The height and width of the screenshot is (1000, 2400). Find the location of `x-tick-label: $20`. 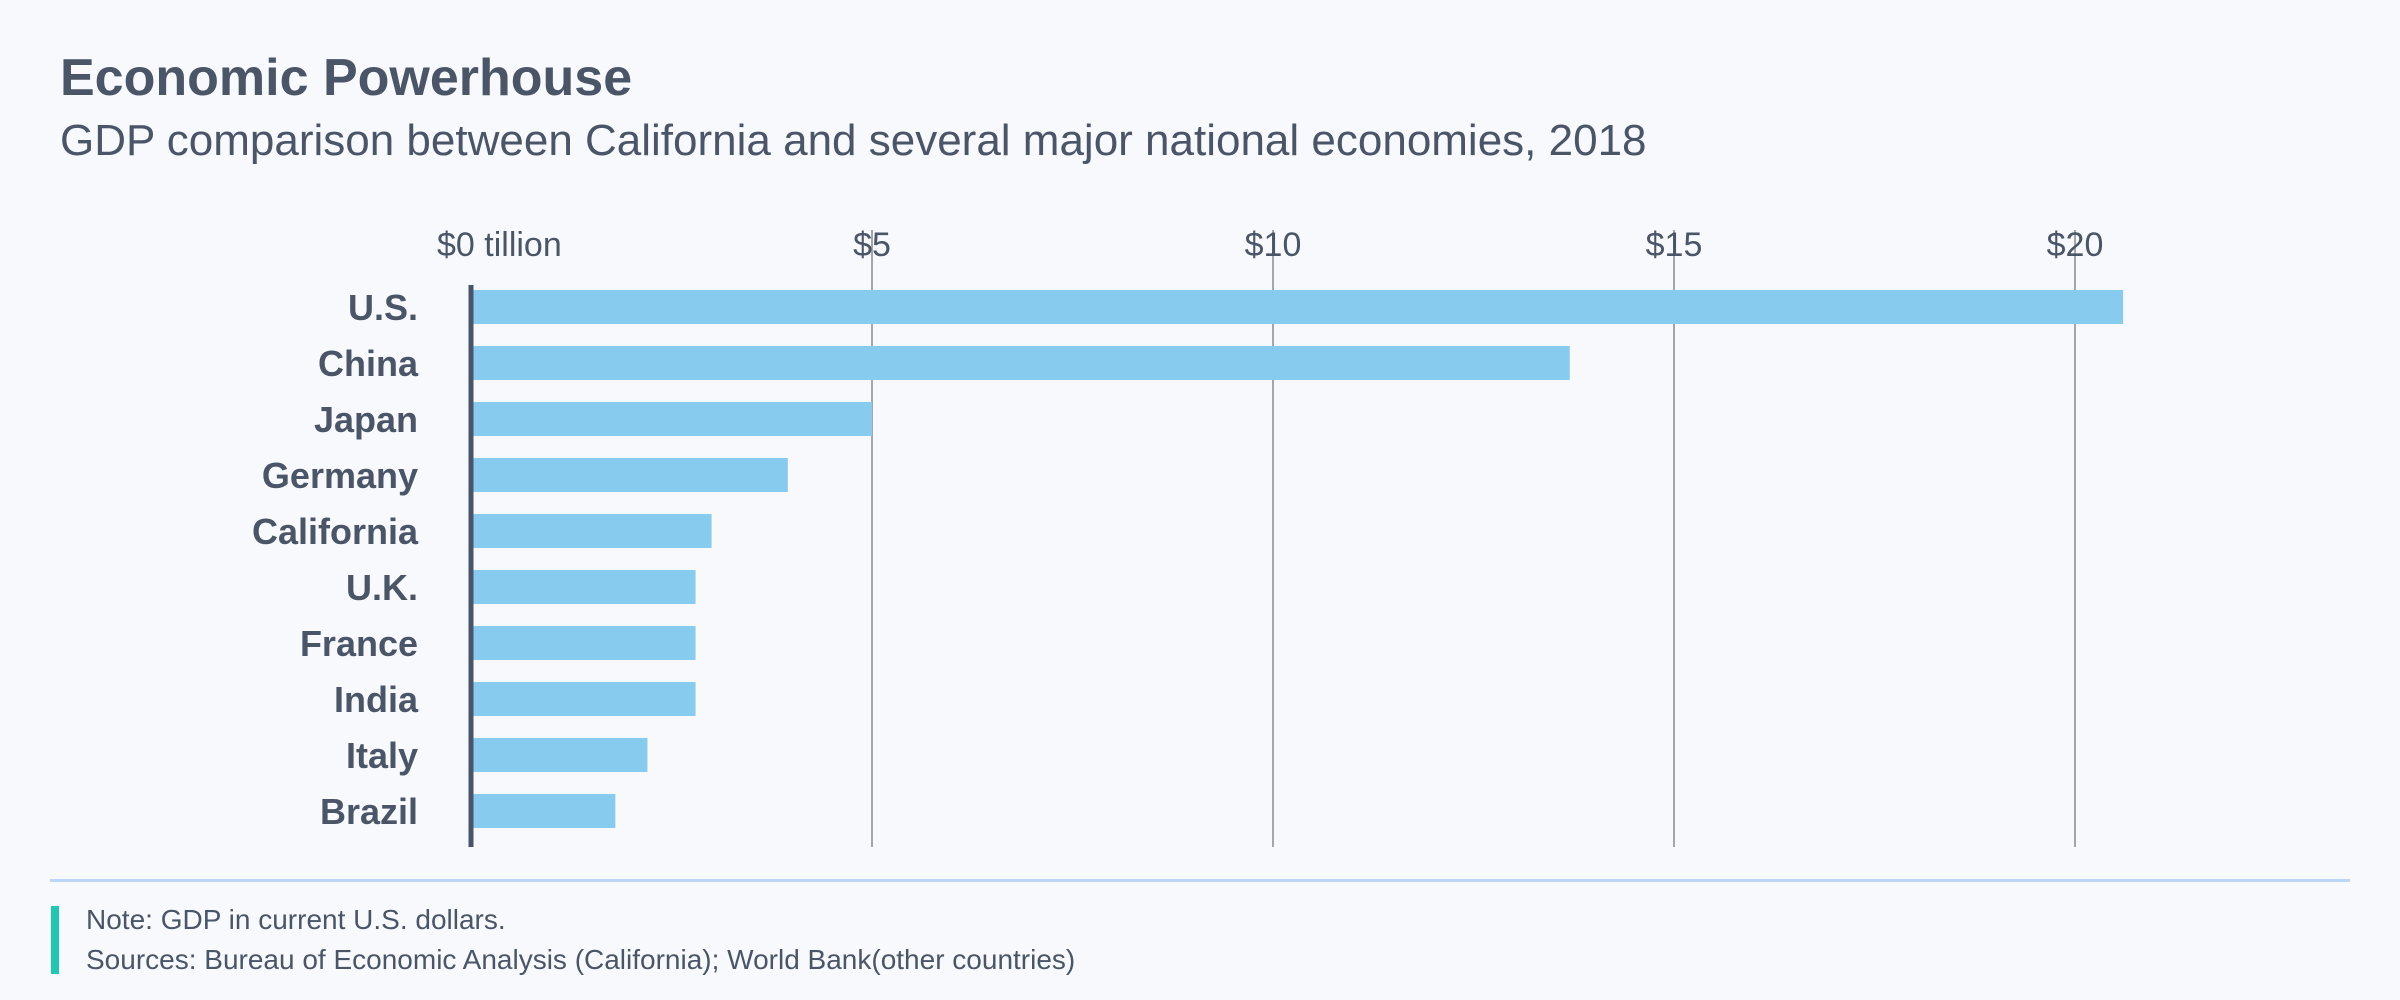

x-tick-label: $20 is located at coordinates (2075, 245).